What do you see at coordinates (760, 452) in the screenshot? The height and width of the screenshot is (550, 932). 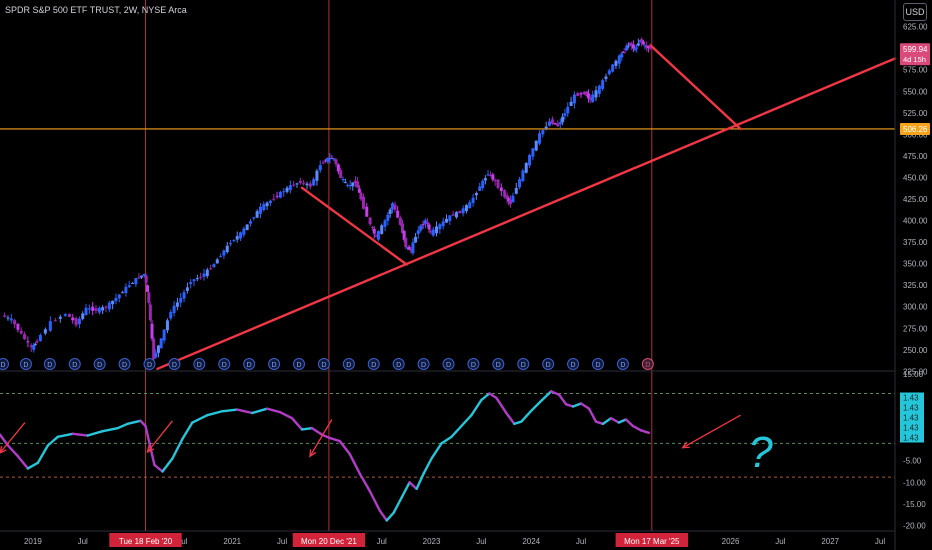 I see `question-mark-annotation: ?` at bounding box center [760, 452].